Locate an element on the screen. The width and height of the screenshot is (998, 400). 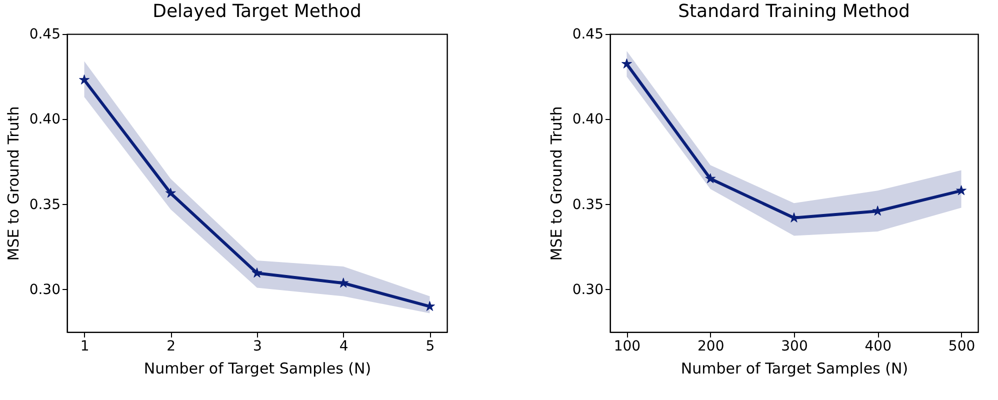
x-tick-label: 2 is located at coordinates (171, 346).